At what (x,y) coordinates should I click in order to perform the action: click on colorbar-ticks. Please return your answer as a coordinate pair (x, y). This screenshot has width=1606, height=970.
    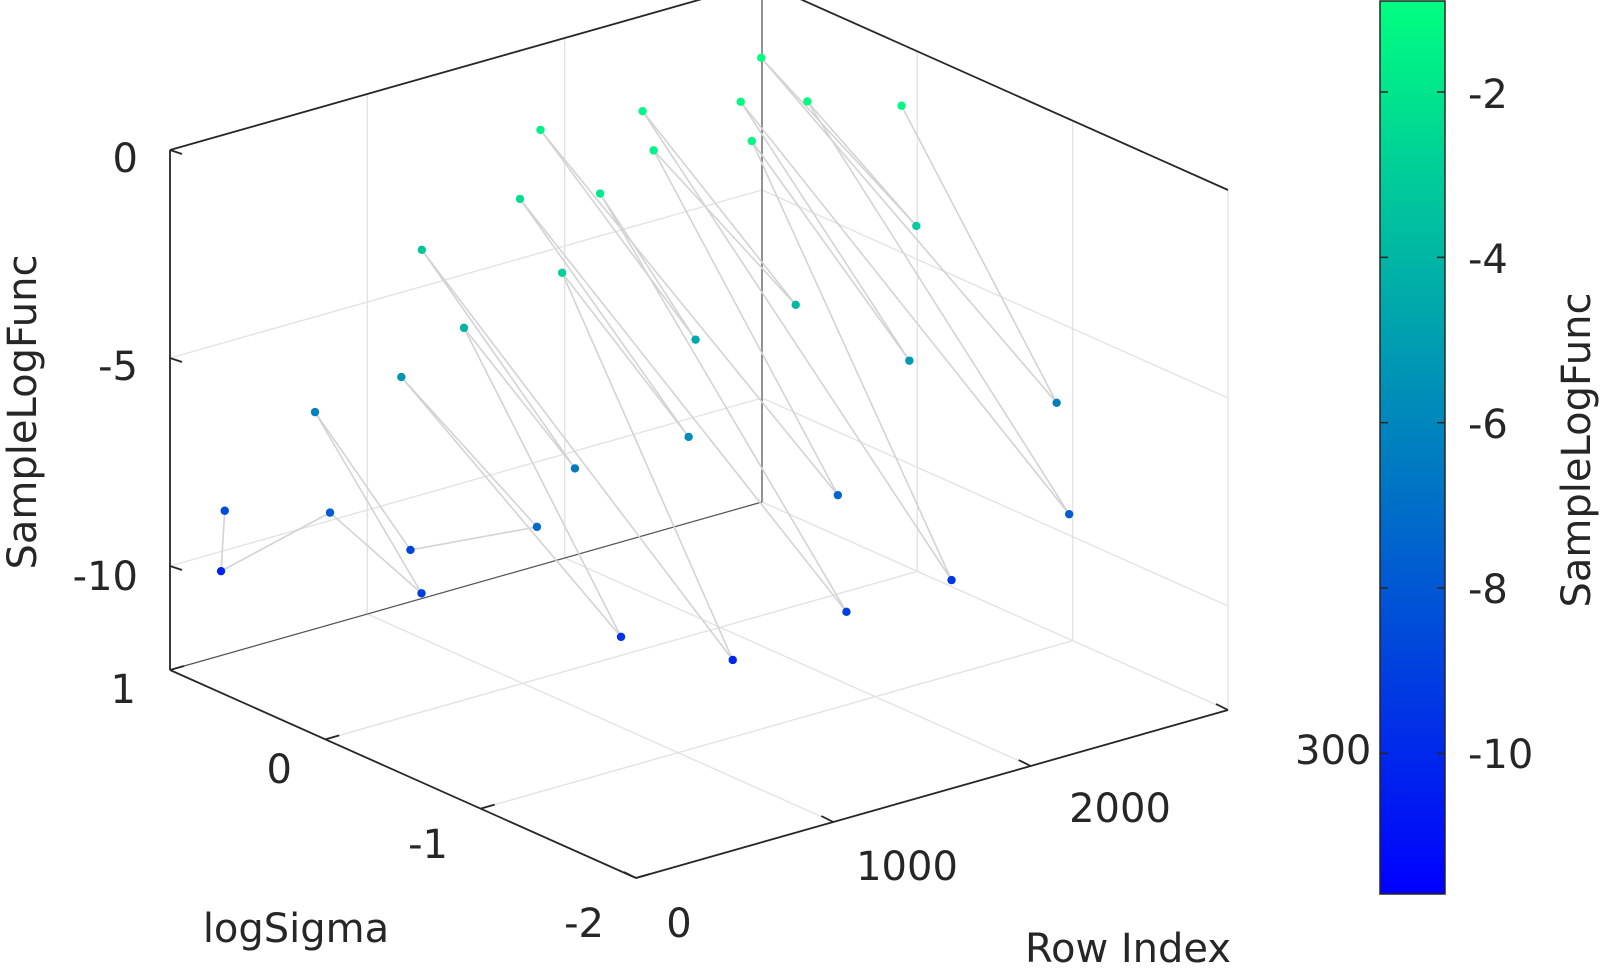
    Looking at the image, I should click on (1412, 423).